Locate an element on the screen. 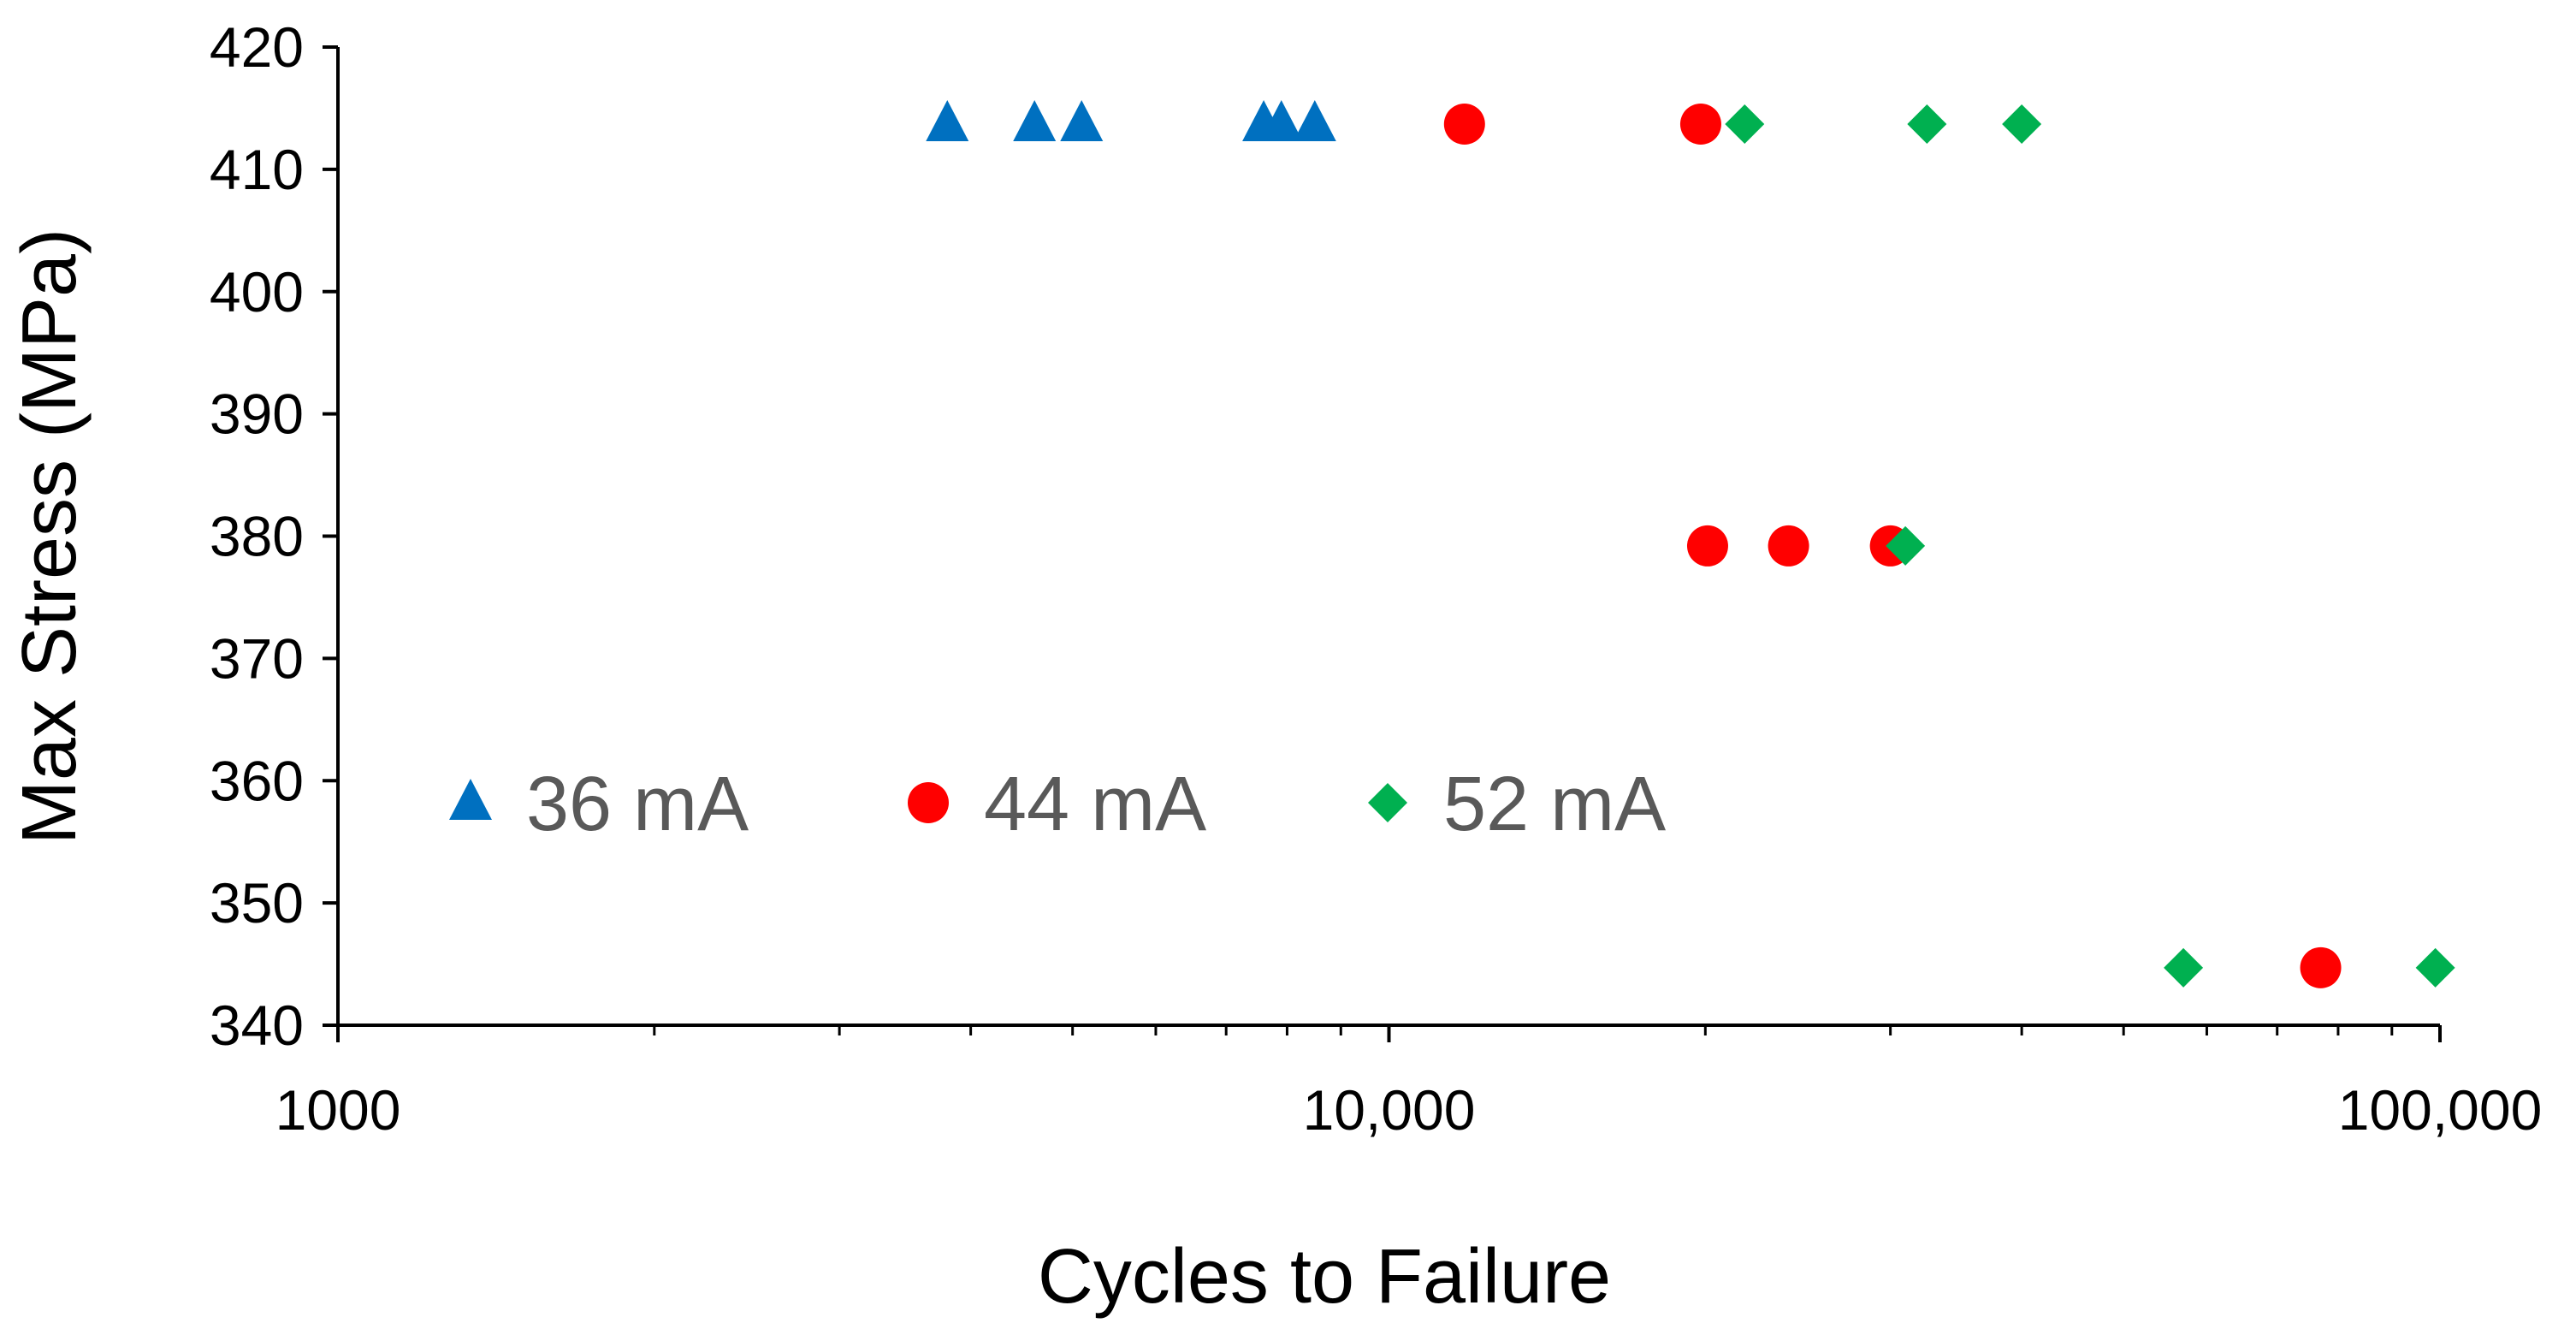 This screenshot has width=2576, height=1335. legend: 36 mA 44 mA 52 mA is located at coordinates (1057, 804).